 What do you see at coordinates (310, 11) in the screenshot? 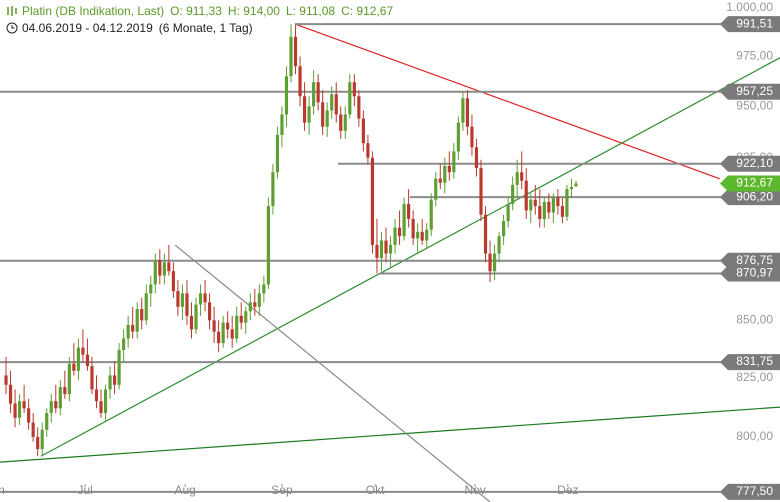
I see `quote-low: L: 911,08` at bounding box center [310, 11].